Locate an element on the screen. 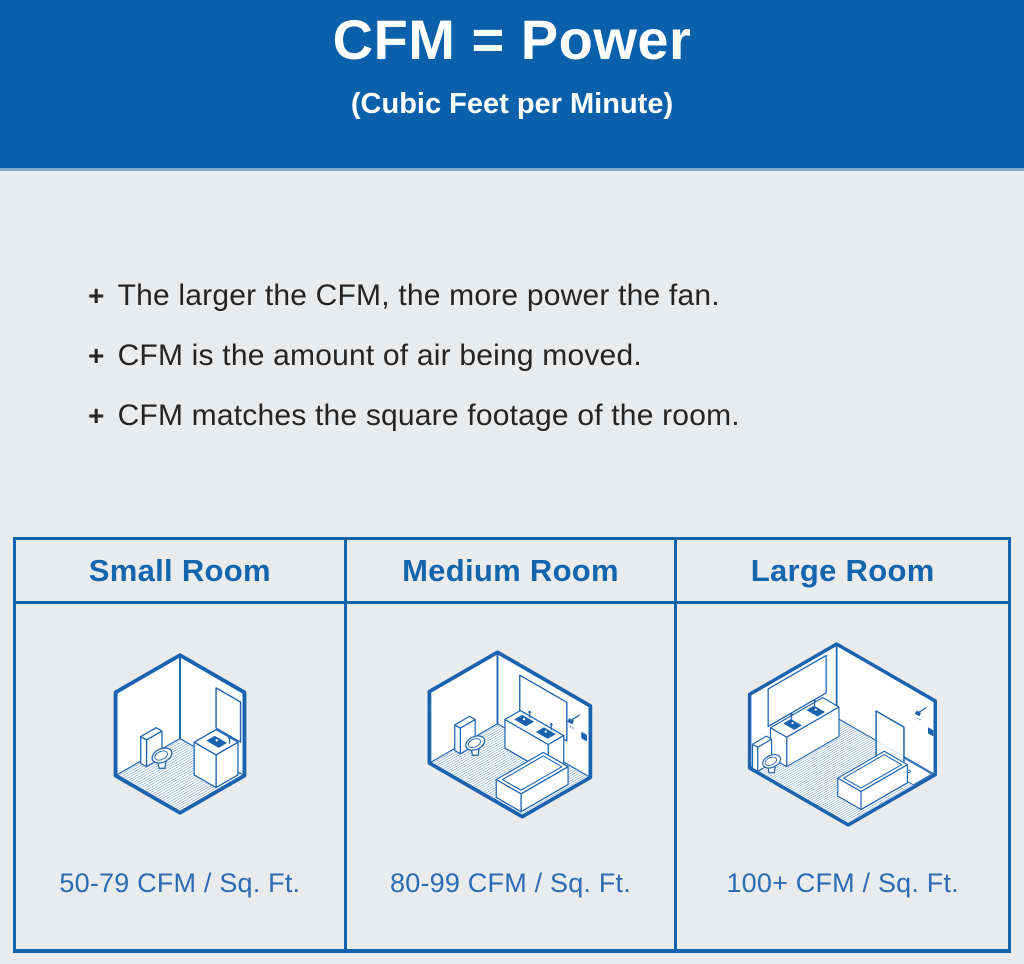  table-cell-small-room: 50-79 CFM / Sq. Ft. is located at coordinates (181, 776).